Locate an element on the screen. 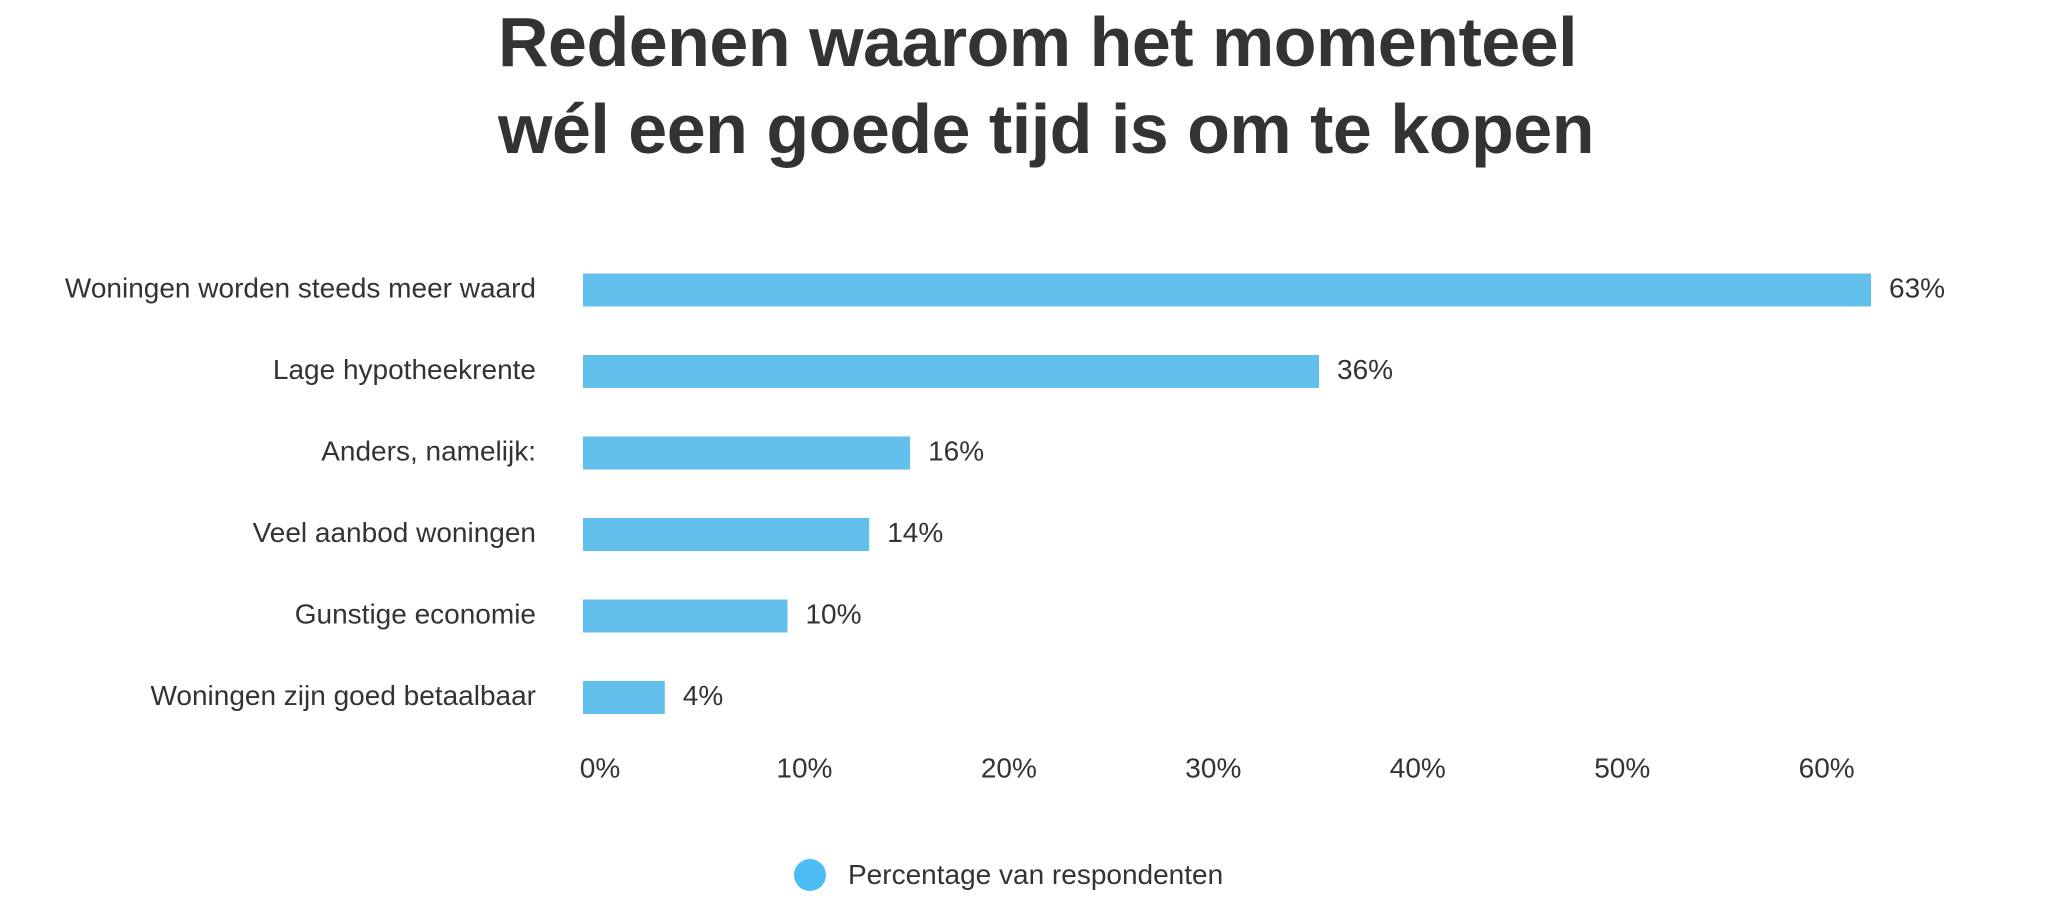 The height and width of the screenshot is (923, 2050). category-label: Woningen worden steeds meer waard is located at coordinates (300, 287).